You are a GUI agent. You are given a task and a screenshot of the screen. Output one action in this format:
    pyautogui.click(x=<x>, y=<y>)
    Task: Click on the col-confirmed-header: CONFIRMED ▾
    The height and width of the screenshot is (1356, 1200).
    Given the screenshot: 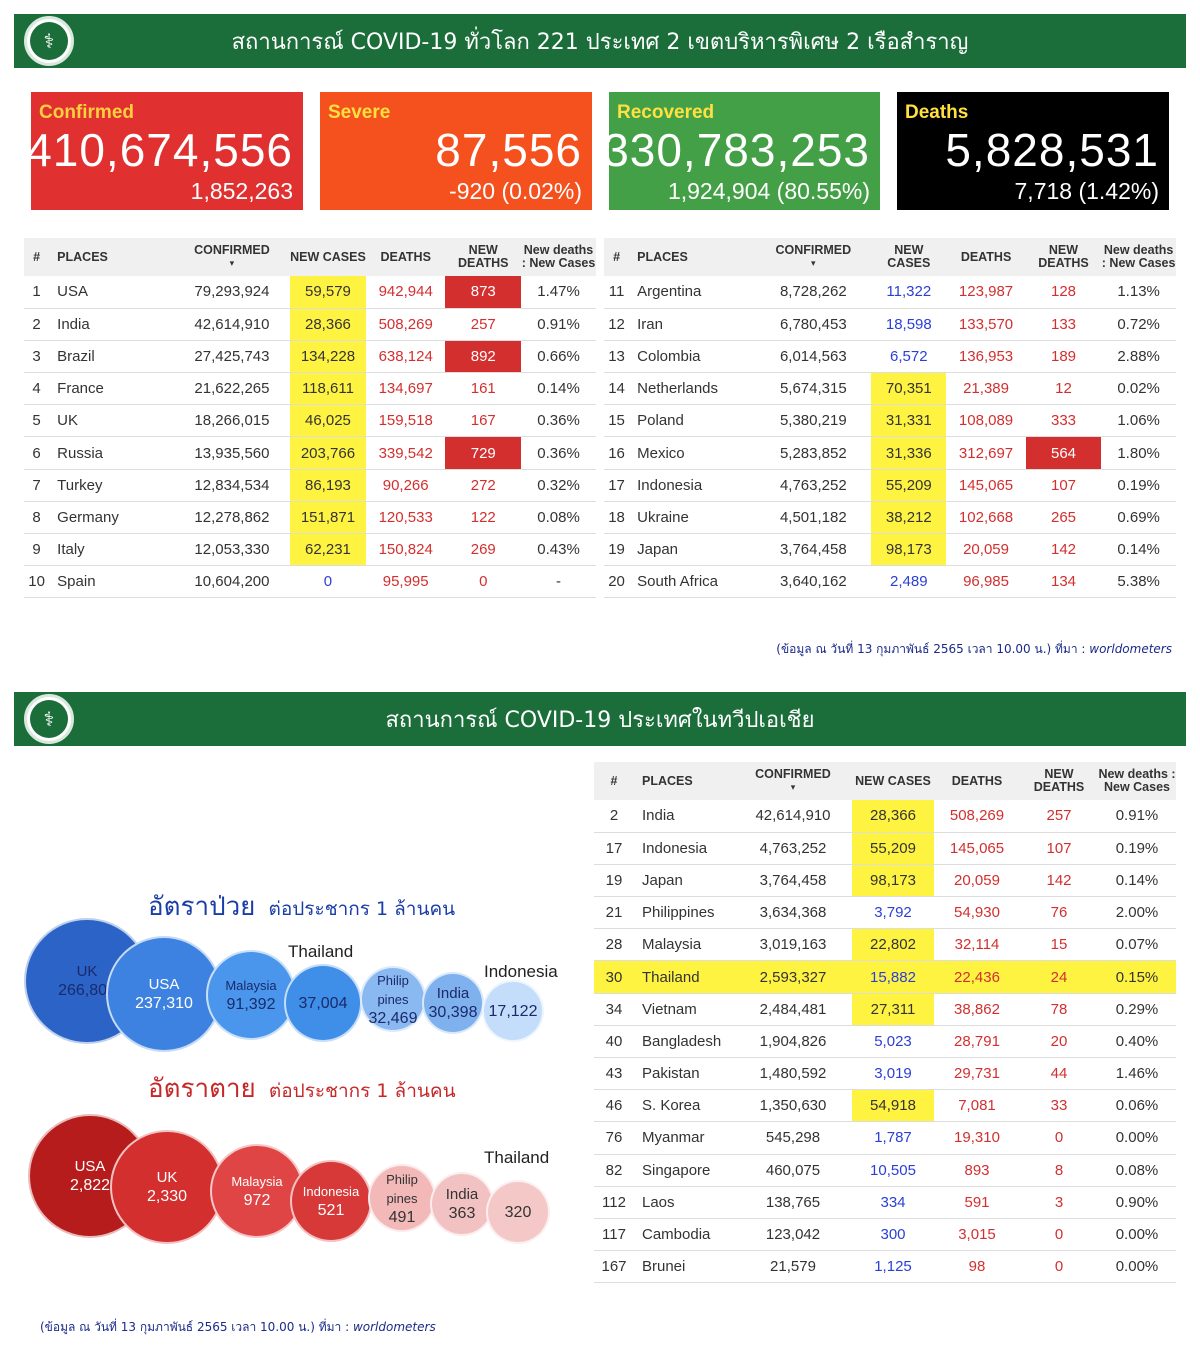 What is the action you would take?
    pyautogui.click(x=793, y=781)
    